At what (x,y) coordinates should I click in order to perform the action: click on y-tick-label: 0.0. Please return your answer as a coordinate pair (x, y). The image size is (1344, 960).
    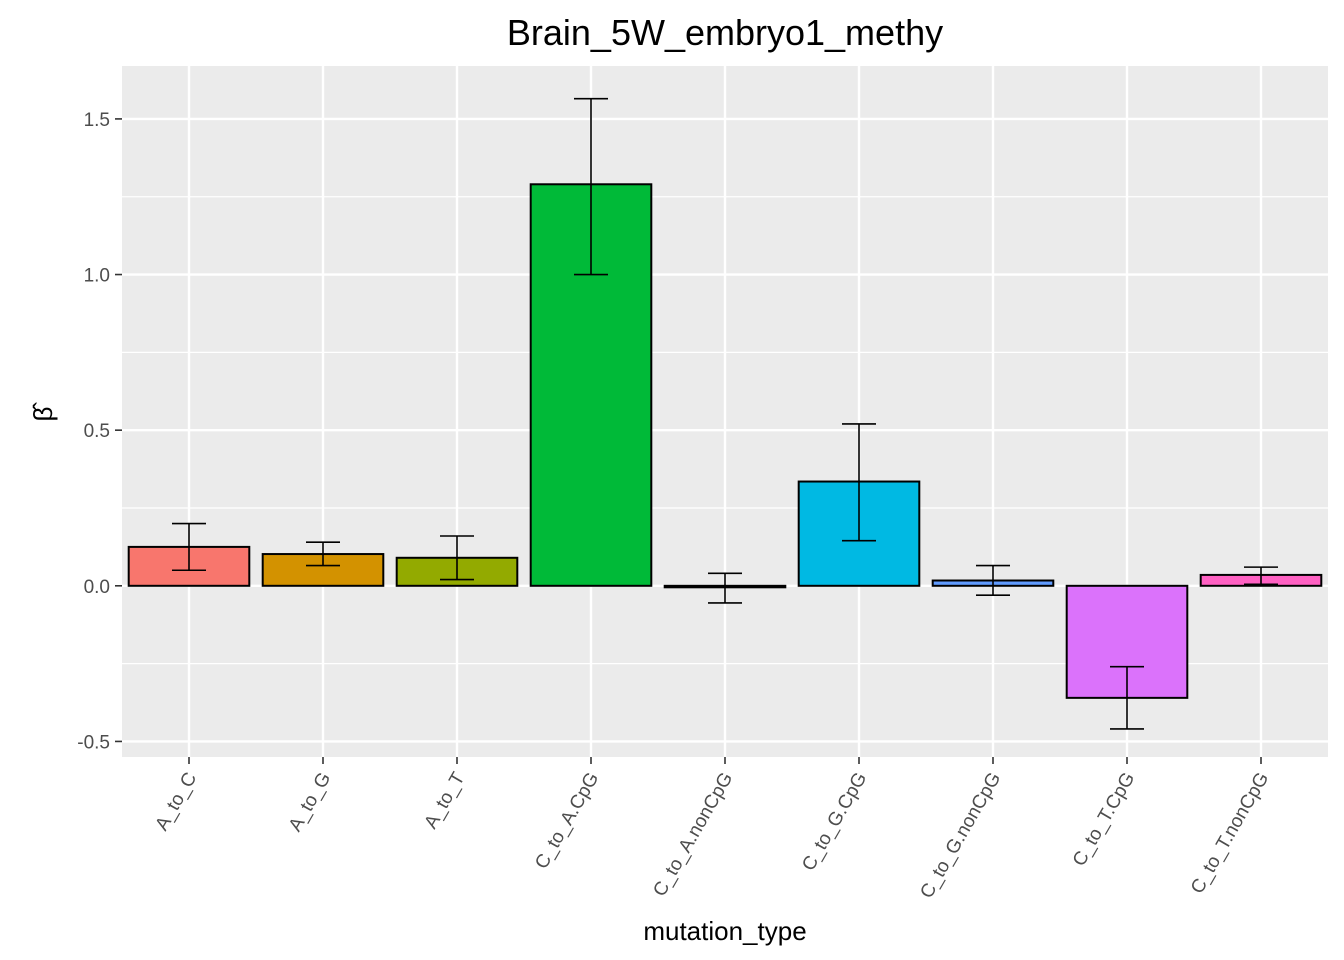
    Looking at the image, I should click on (97, 587).